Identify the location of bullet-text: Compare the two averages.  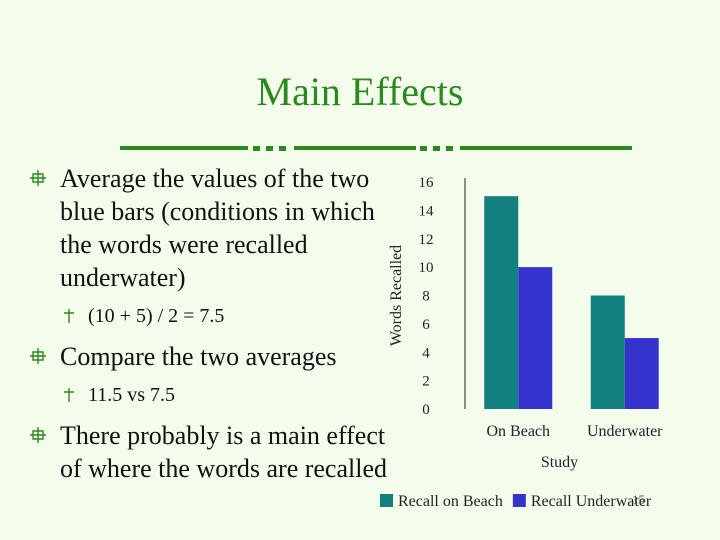
(198, 356).